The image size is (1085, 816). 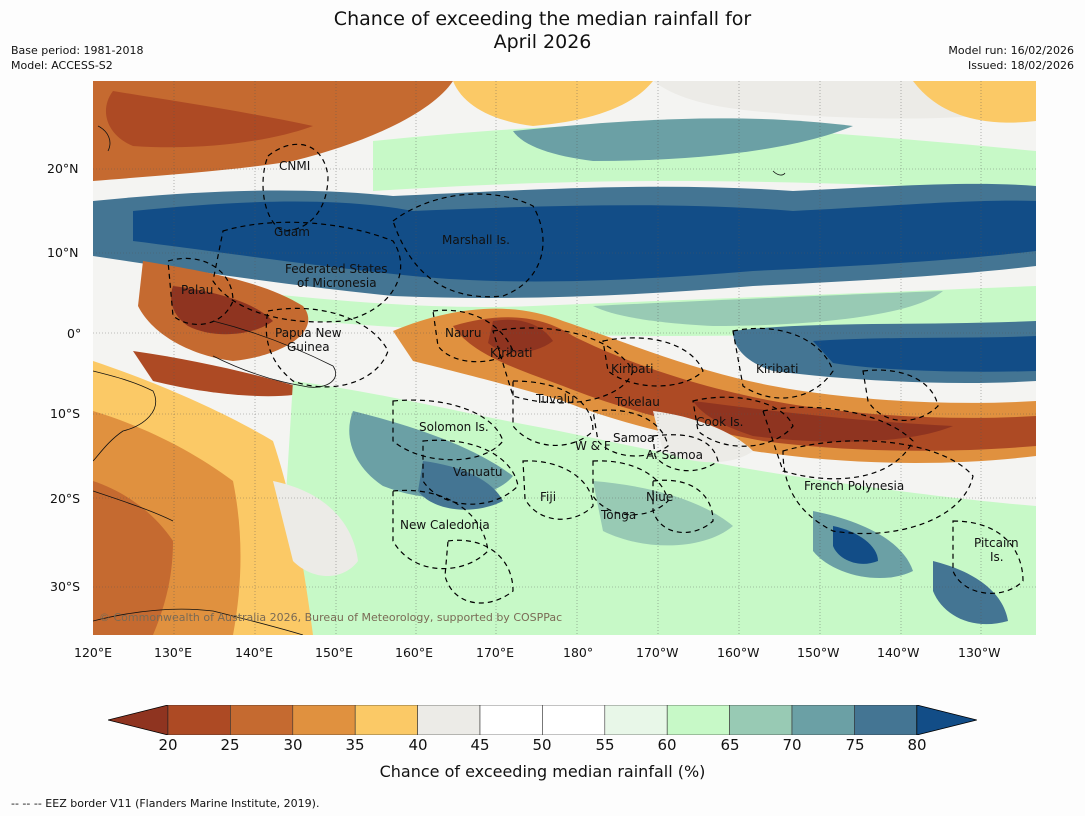 I want to click on label-palau: Palau, so click(x=197, y=290).